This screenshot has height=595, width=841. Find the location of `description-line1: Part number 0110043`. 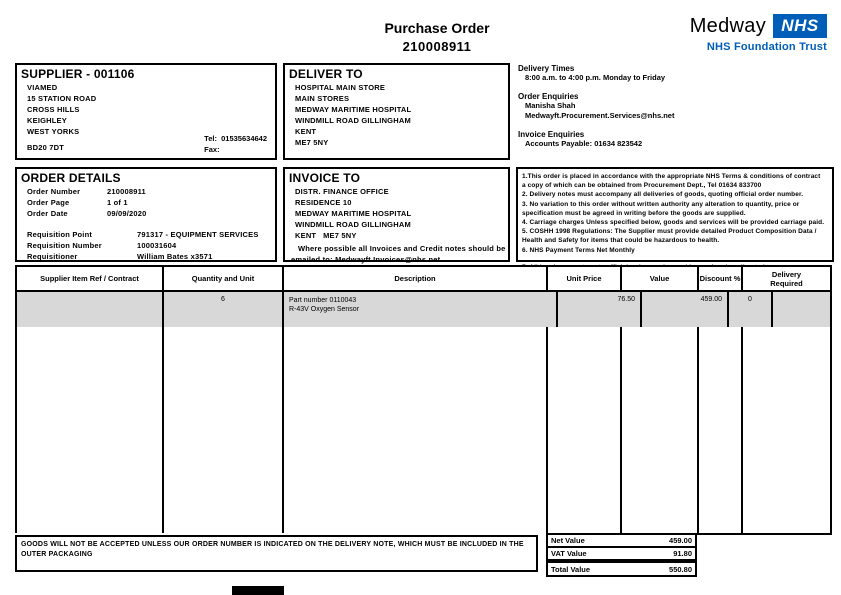

description-line1: Part number 0110043 is located at coordinates (323, 300).